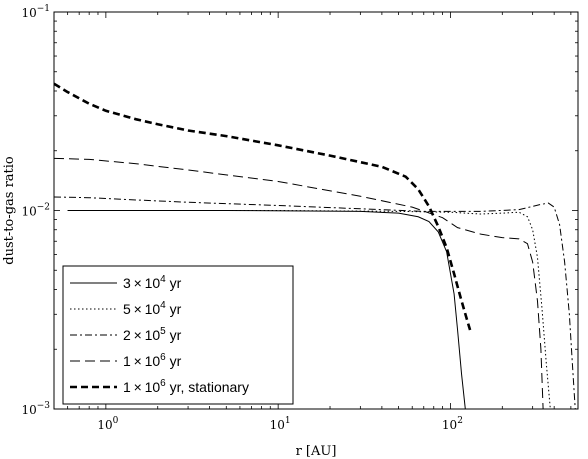 Image resolution: width=588 pixels, height=459 pixels. I want to click on legend-label-s1: 3 × 104 yr, so click(152, 282).